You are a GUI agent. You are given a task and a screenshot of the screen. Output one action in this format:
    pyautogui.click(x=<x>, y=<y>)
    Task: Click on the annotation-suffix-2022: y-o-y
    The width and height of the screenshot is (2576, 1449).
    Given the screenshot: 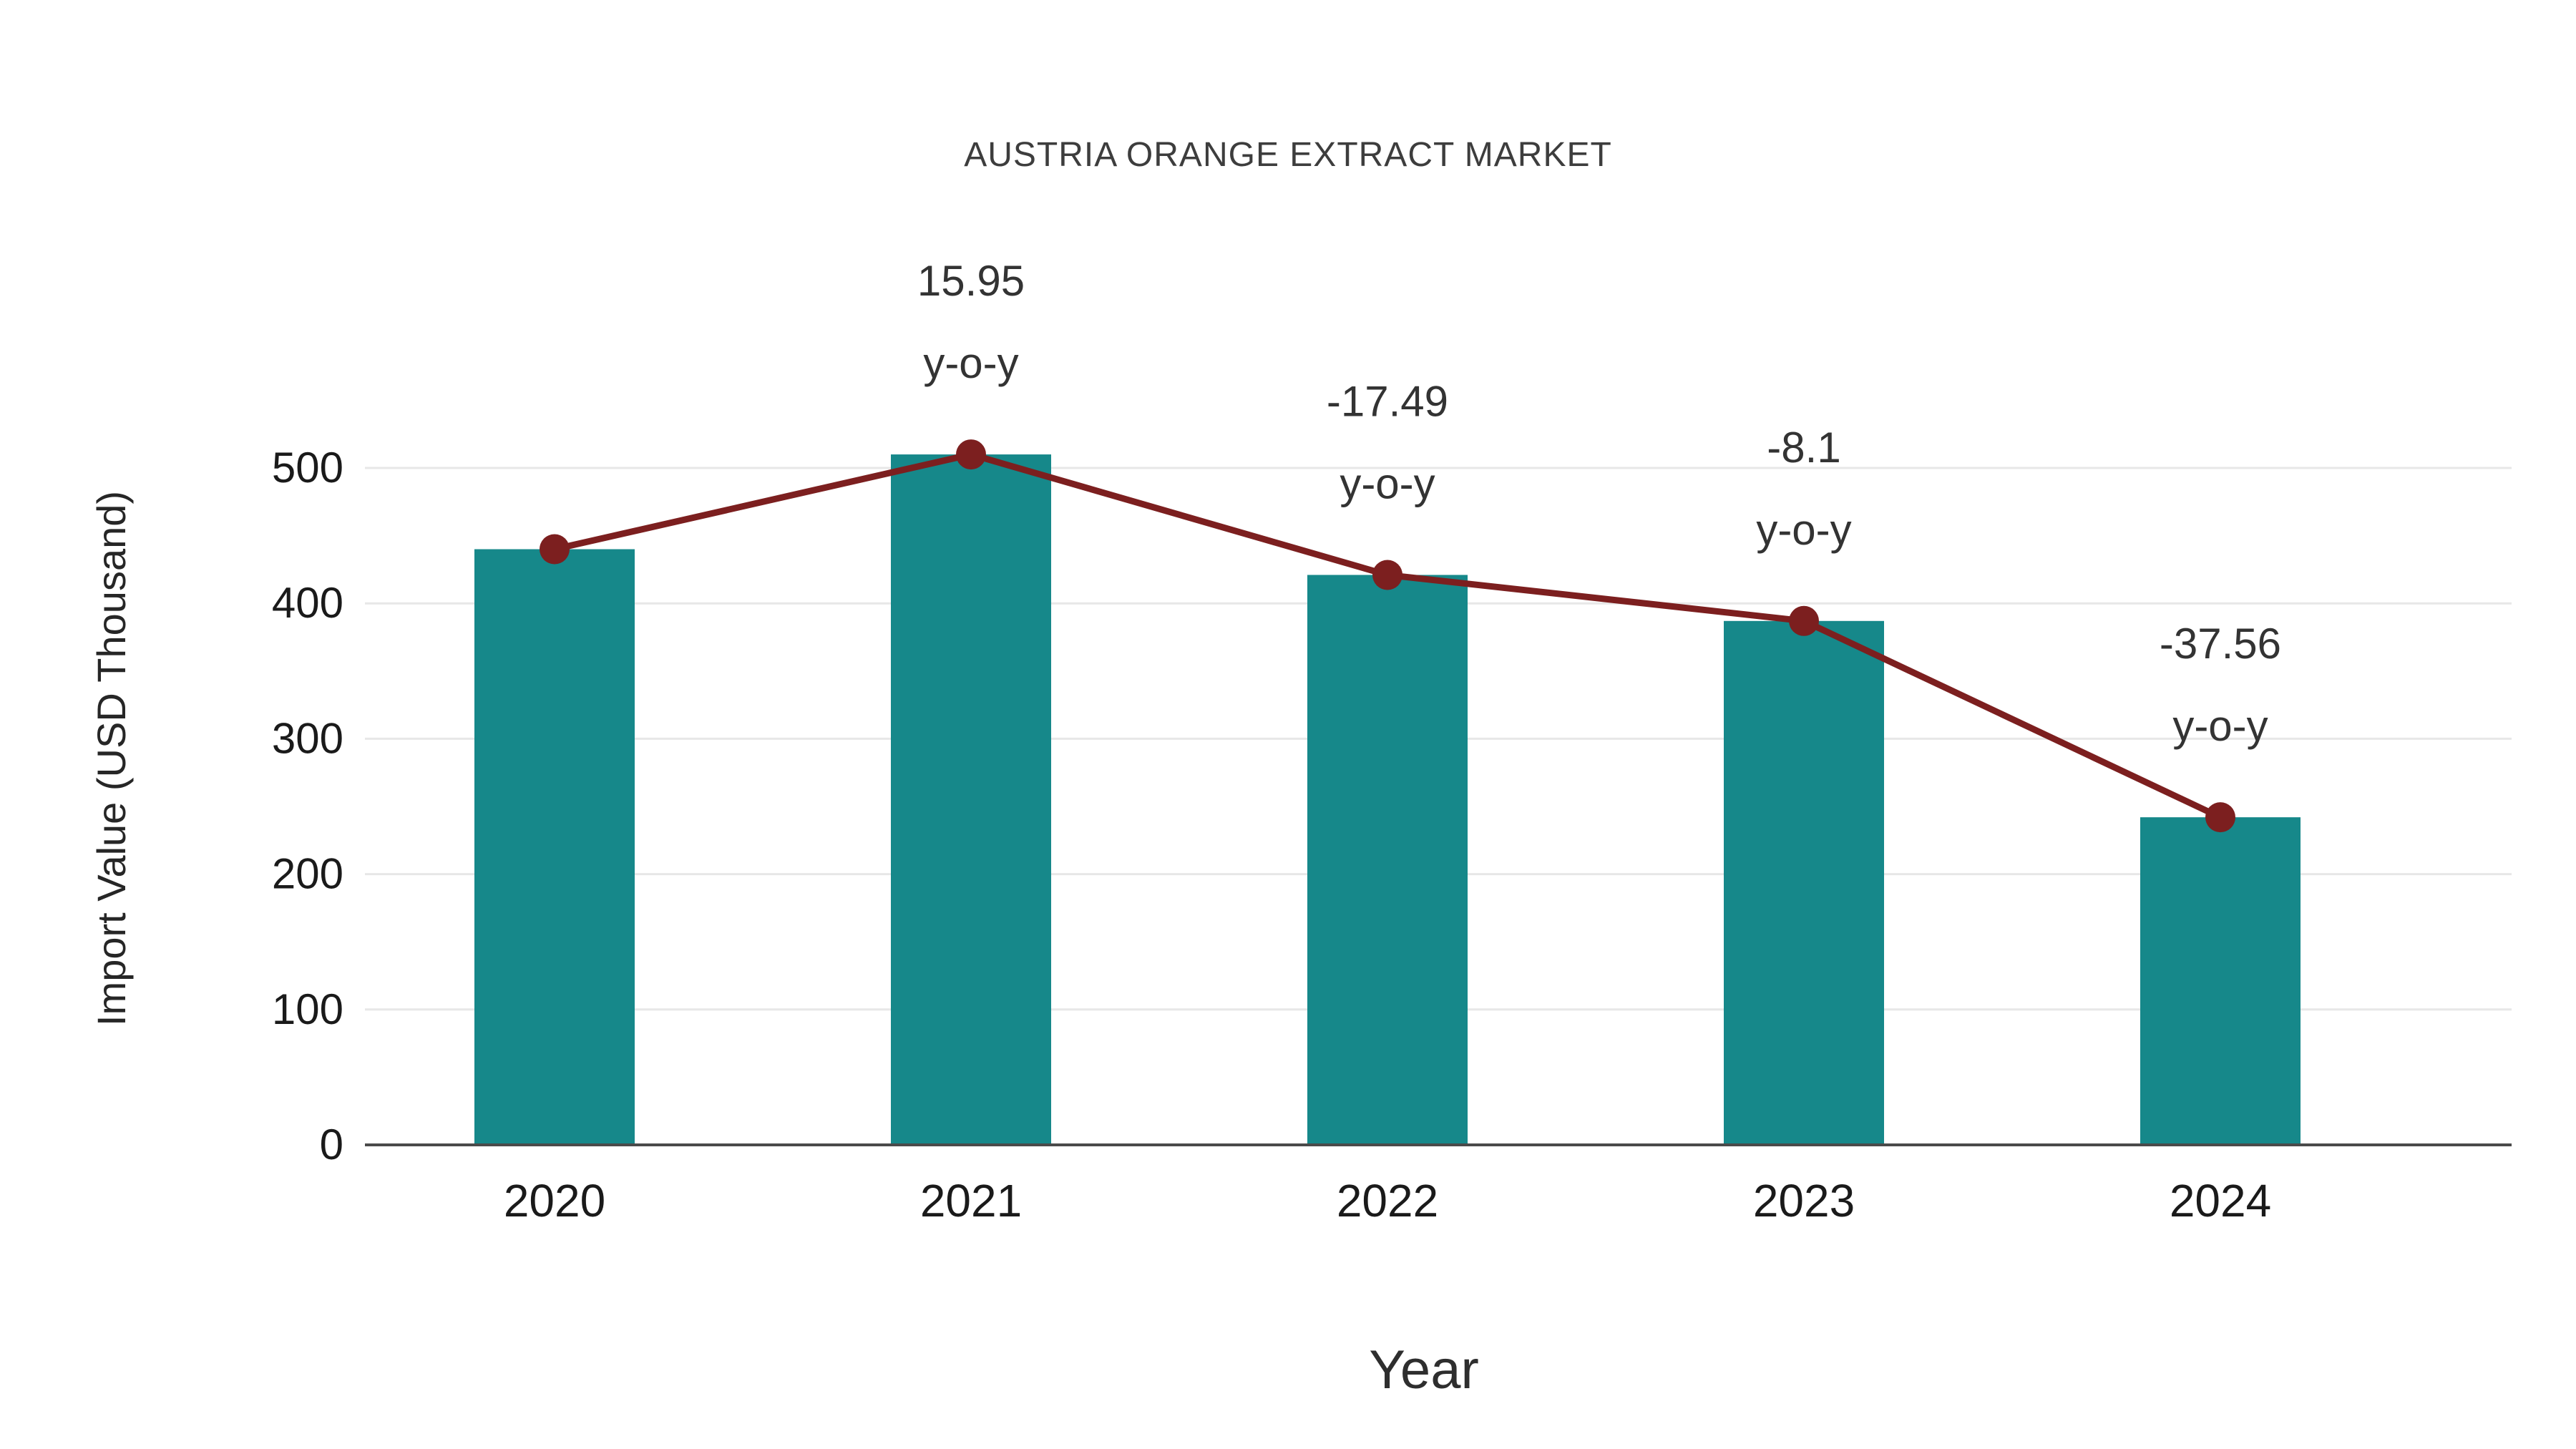 What is the action you would take?
    pyautogui.click(x=1387, y=483)
    